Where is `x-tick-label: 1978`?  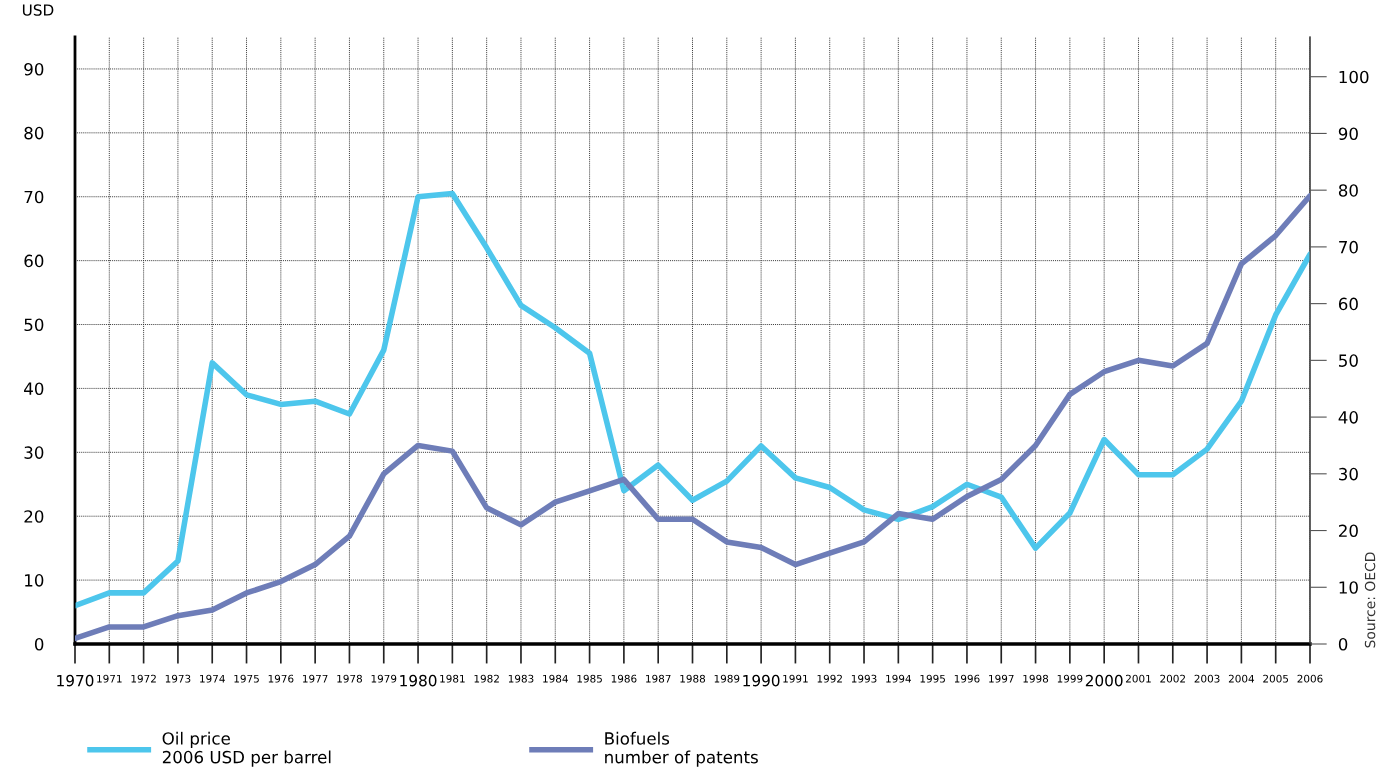
x-tick-label: 1978 is located at coordinates (349, 678).